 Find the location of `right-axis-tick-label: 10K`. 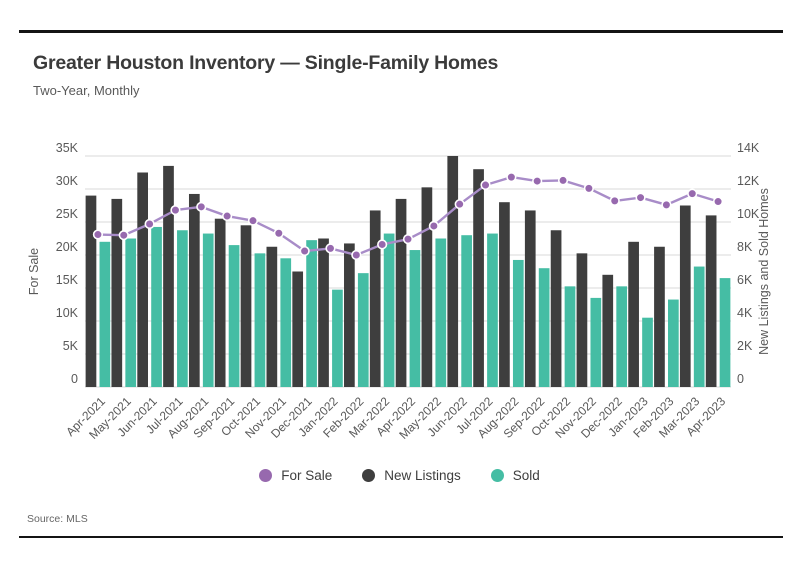

right-axis-tick-label: 10K is located at coordinates (748, 214).